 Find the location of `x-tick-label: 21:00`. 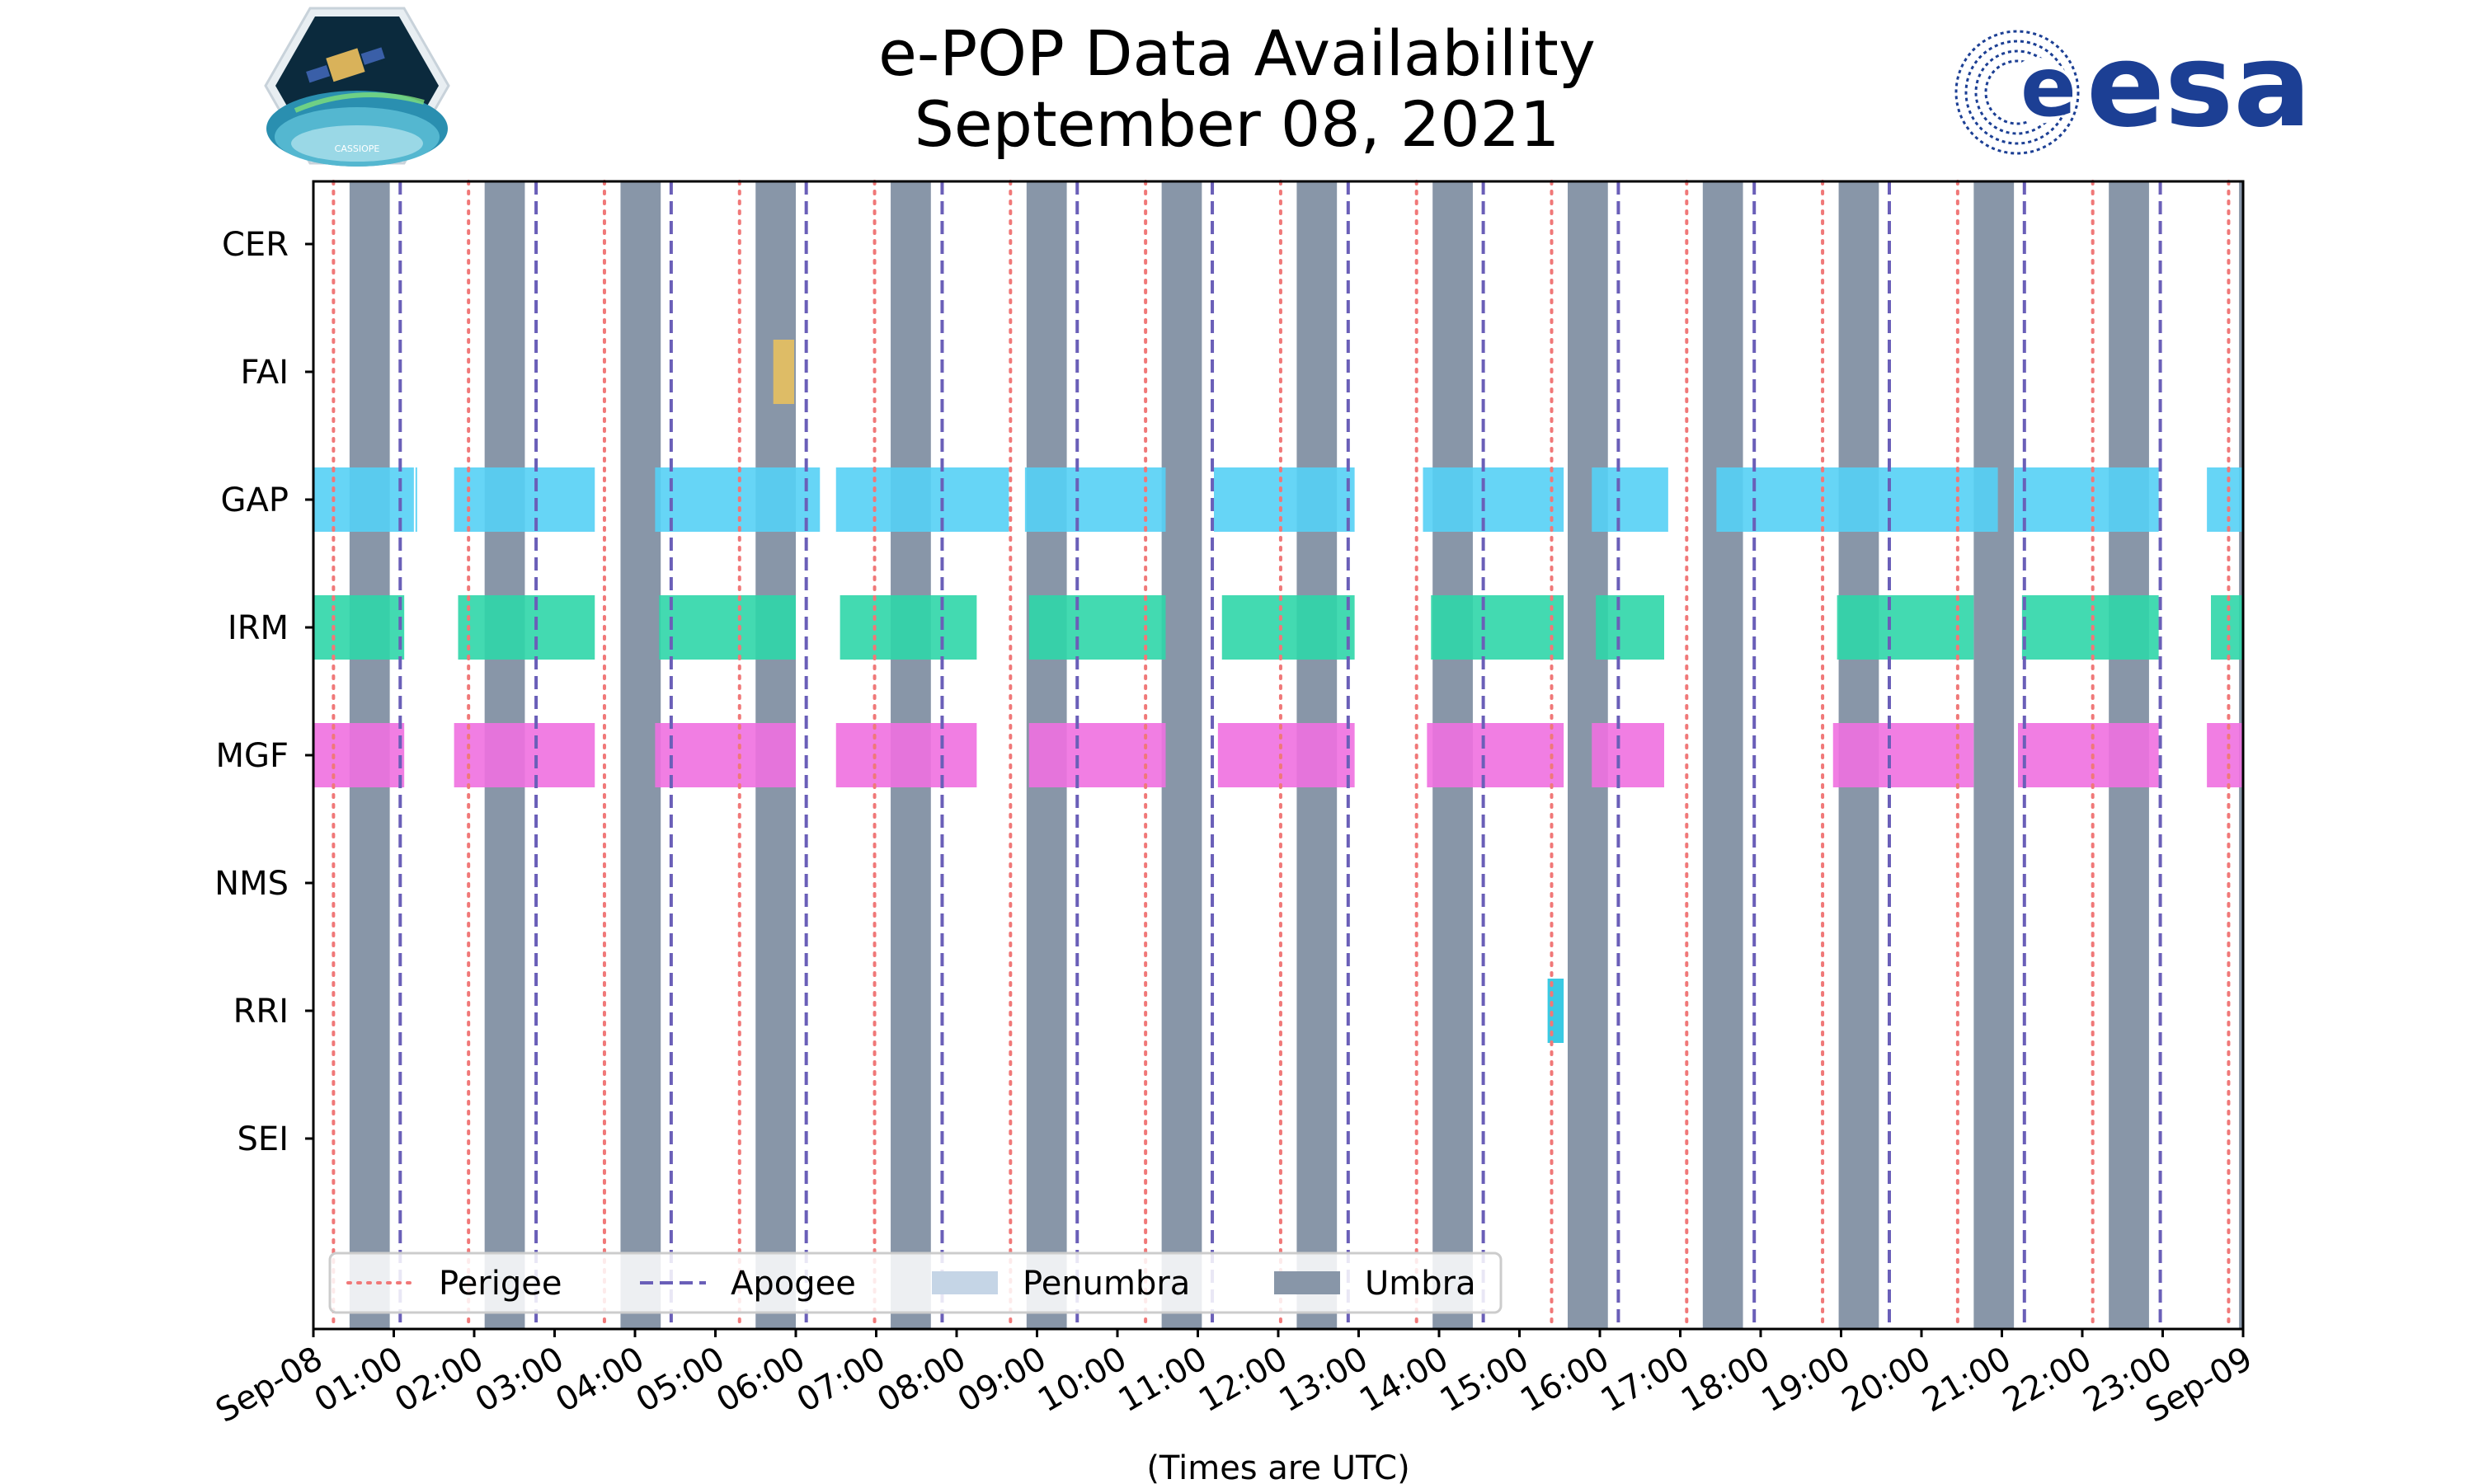

x-tick-label: 21:00 is located at coordinates (1967, 1380).